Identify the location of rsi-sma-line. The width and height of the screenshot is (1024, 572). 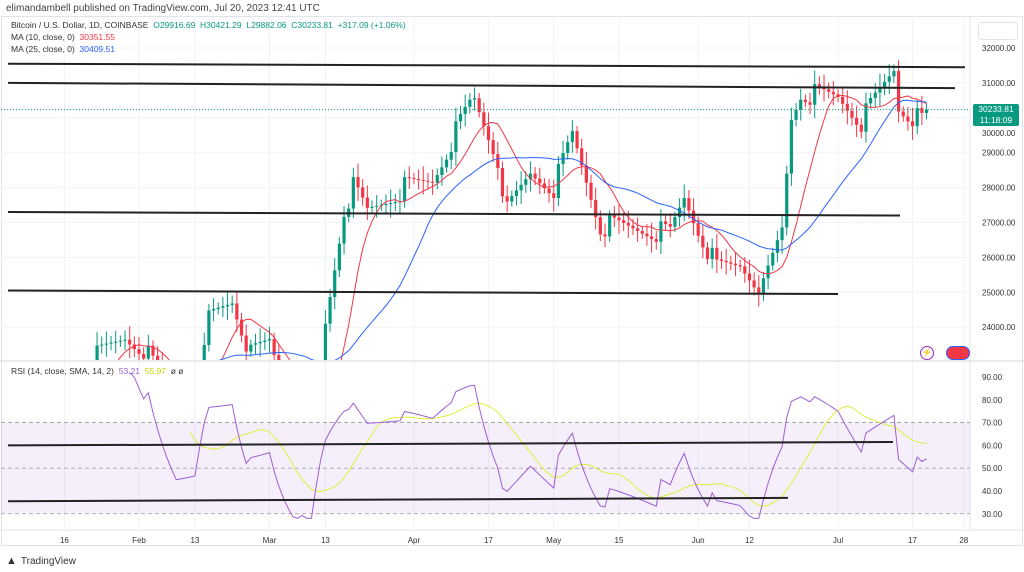
(558, 454).